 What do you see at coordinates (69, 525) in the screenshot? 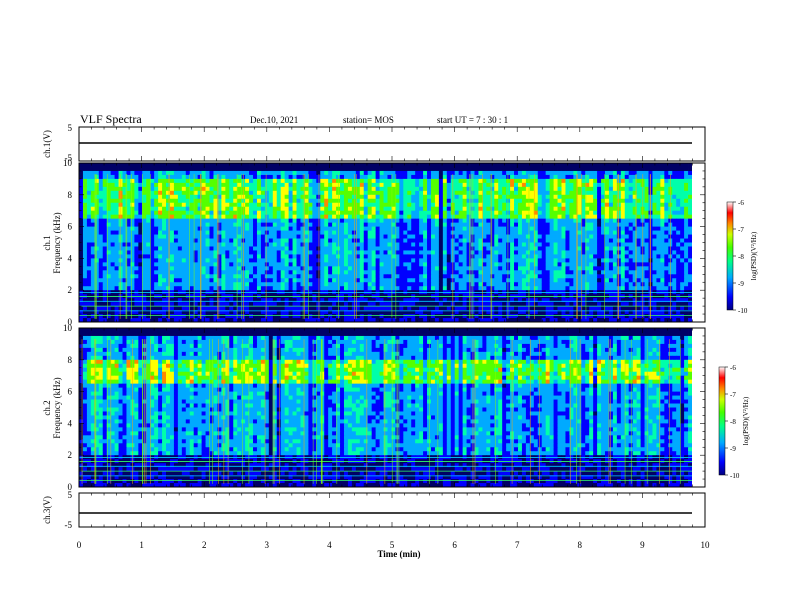
I see `ch3-ytick-bottom: -5` at bounding box center [69, 525].